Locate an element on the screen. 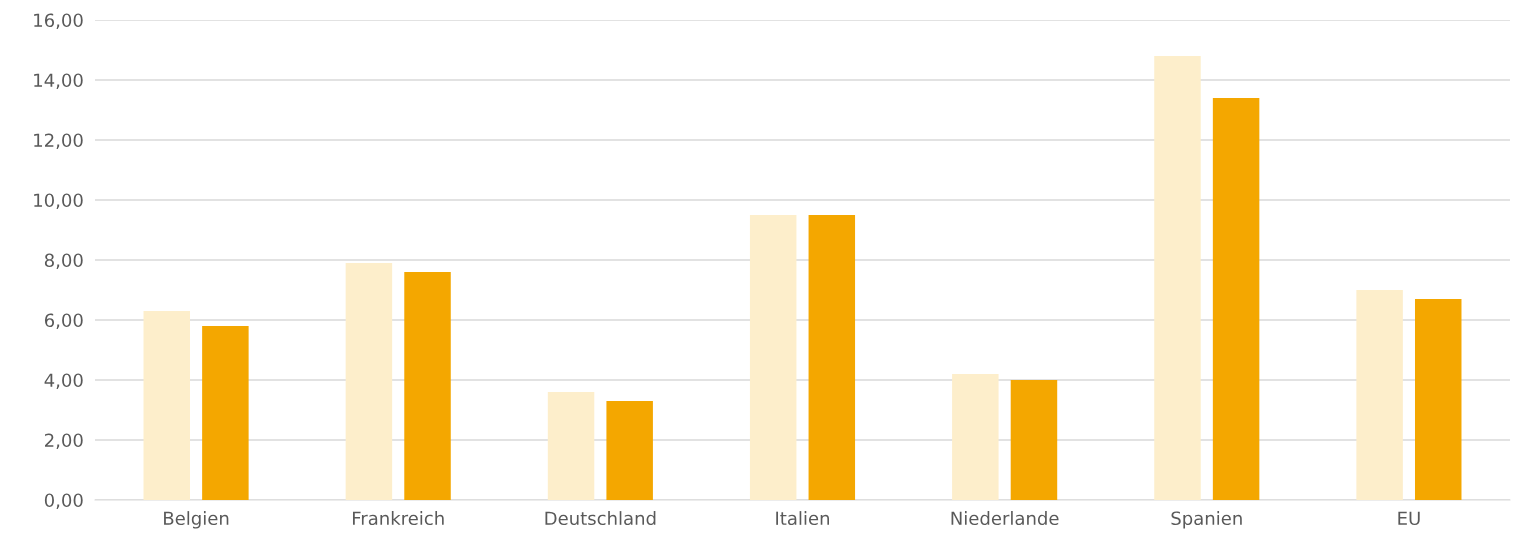  y-tick-label: 6,00 is located at coordinates (63, 321).